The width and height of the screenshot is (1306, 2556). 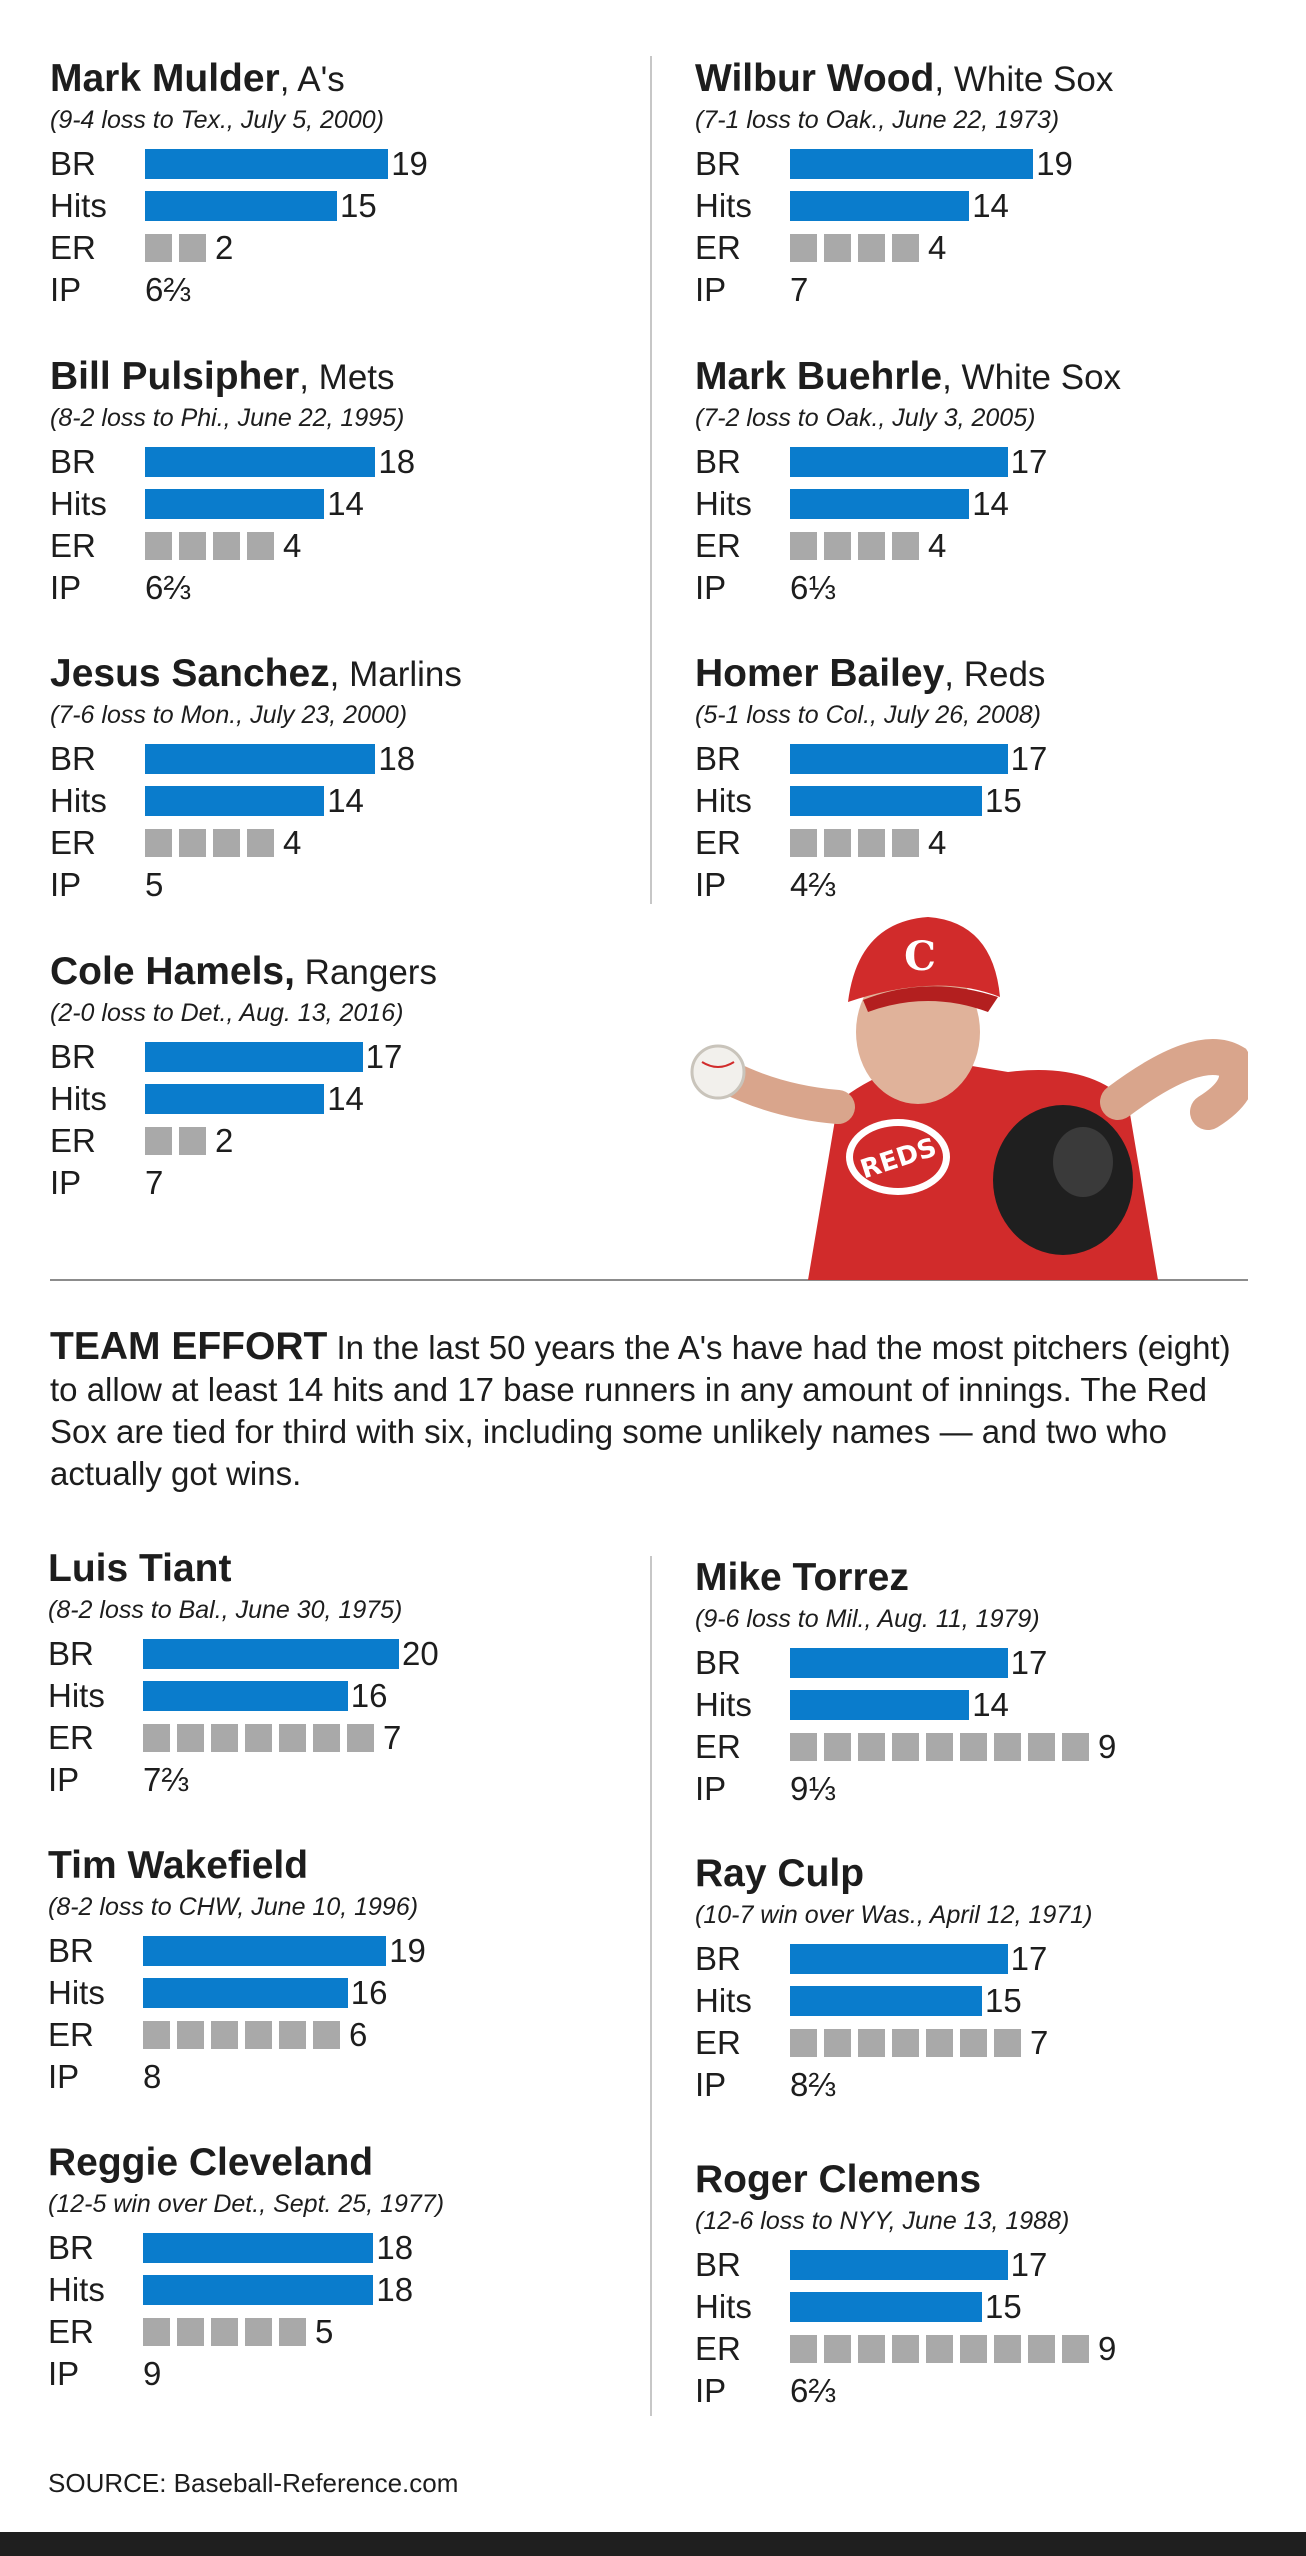 I want to click on stat-row-hits: Hits 16, so click(x=348, y=1696).